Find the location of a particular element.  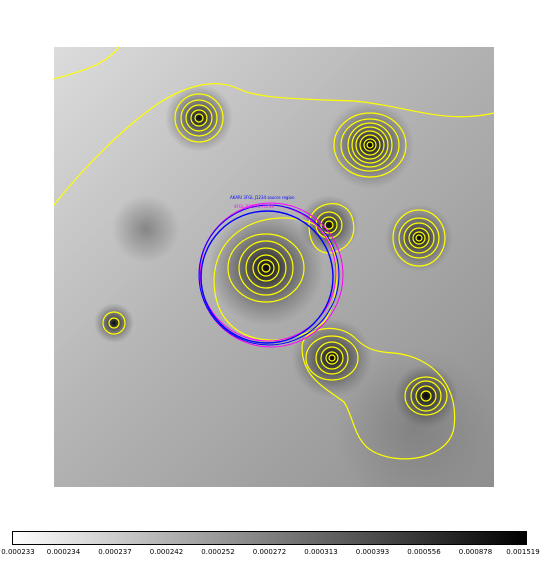

colorbar-tick-label: 0.000237 is located at coordinates (115, 552).